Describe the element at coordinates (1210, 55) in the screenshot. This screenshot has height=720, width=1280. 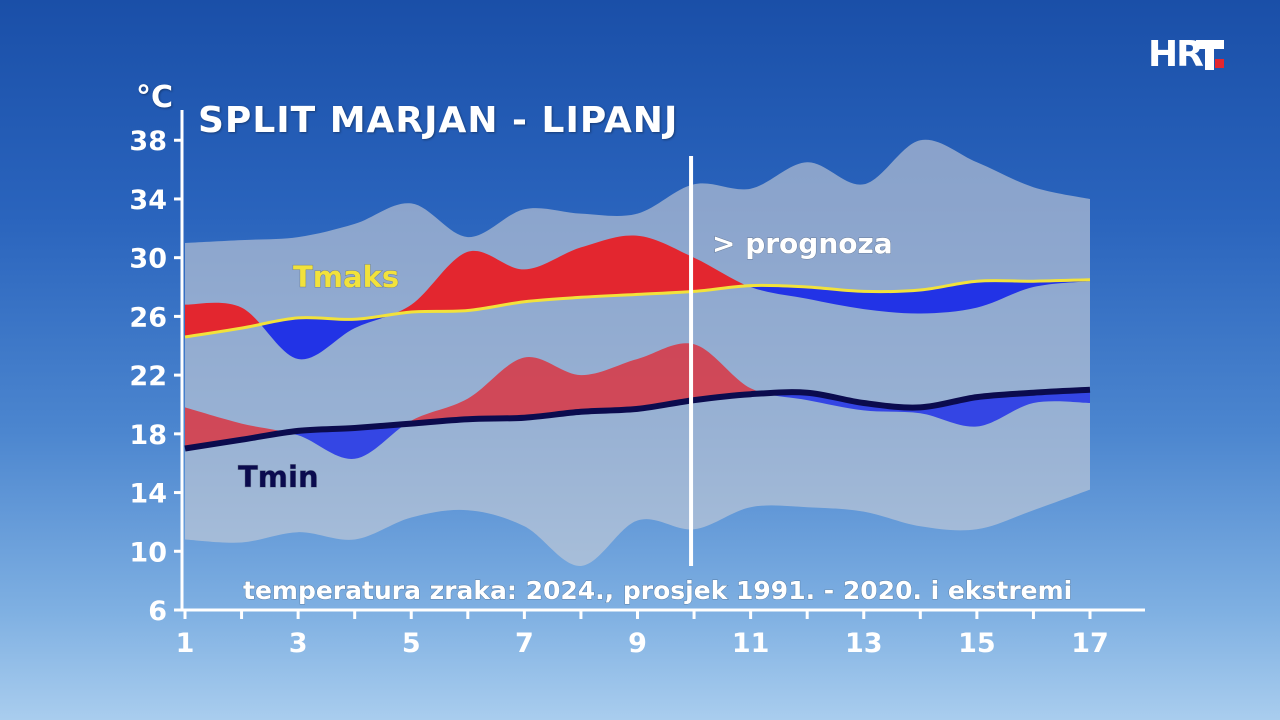
I see `logo-t-mark` at that location.